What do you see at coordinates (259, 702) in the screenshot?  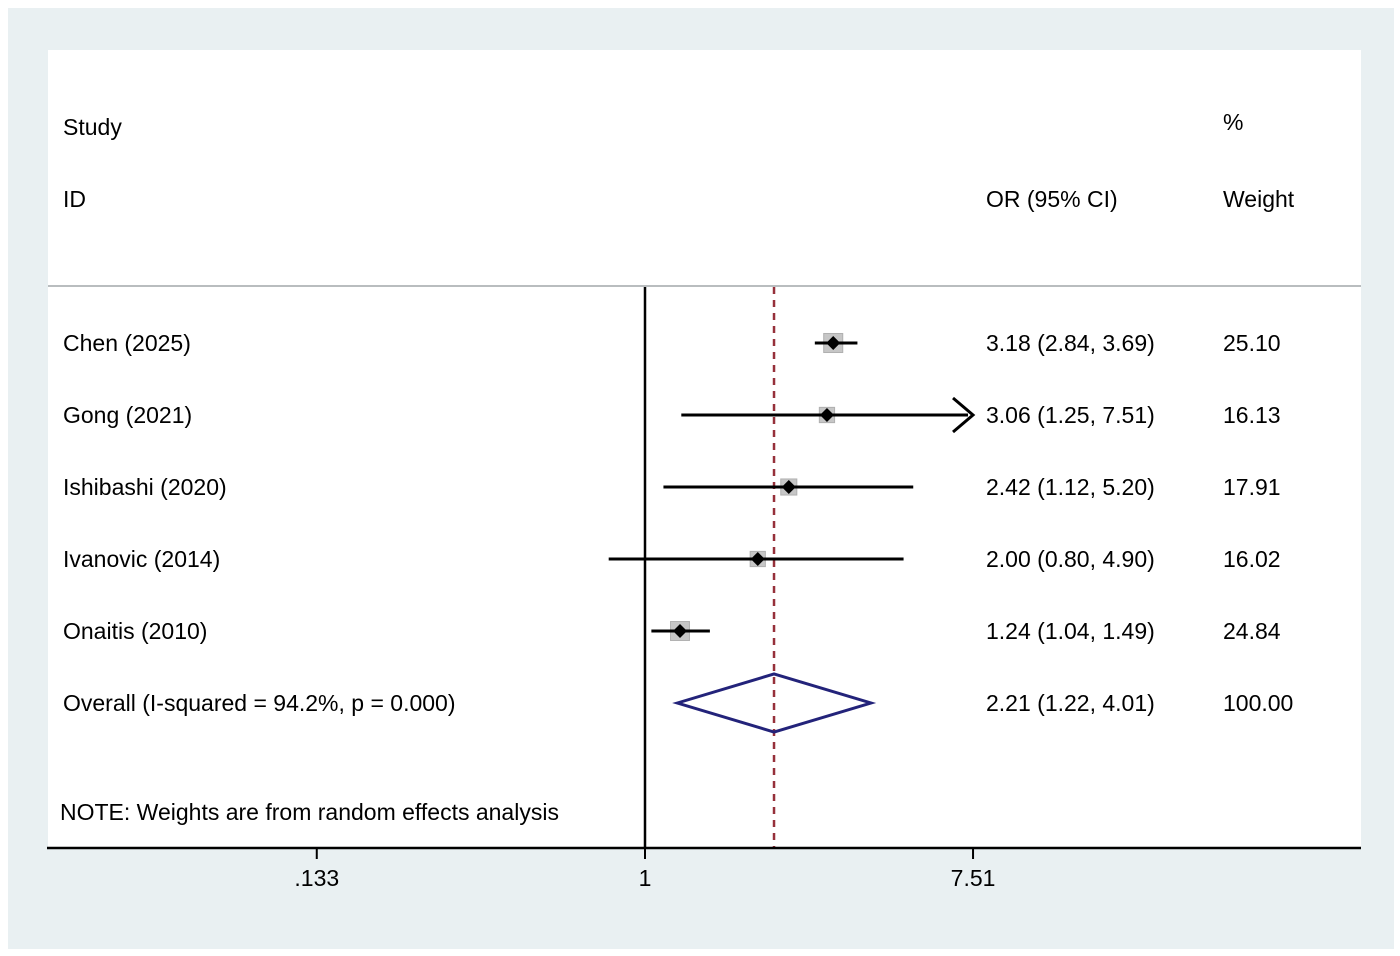 I see `overall-label: Overall (I-squared = 94.2%, p = 0.000)` at bounding box center [259, 702].